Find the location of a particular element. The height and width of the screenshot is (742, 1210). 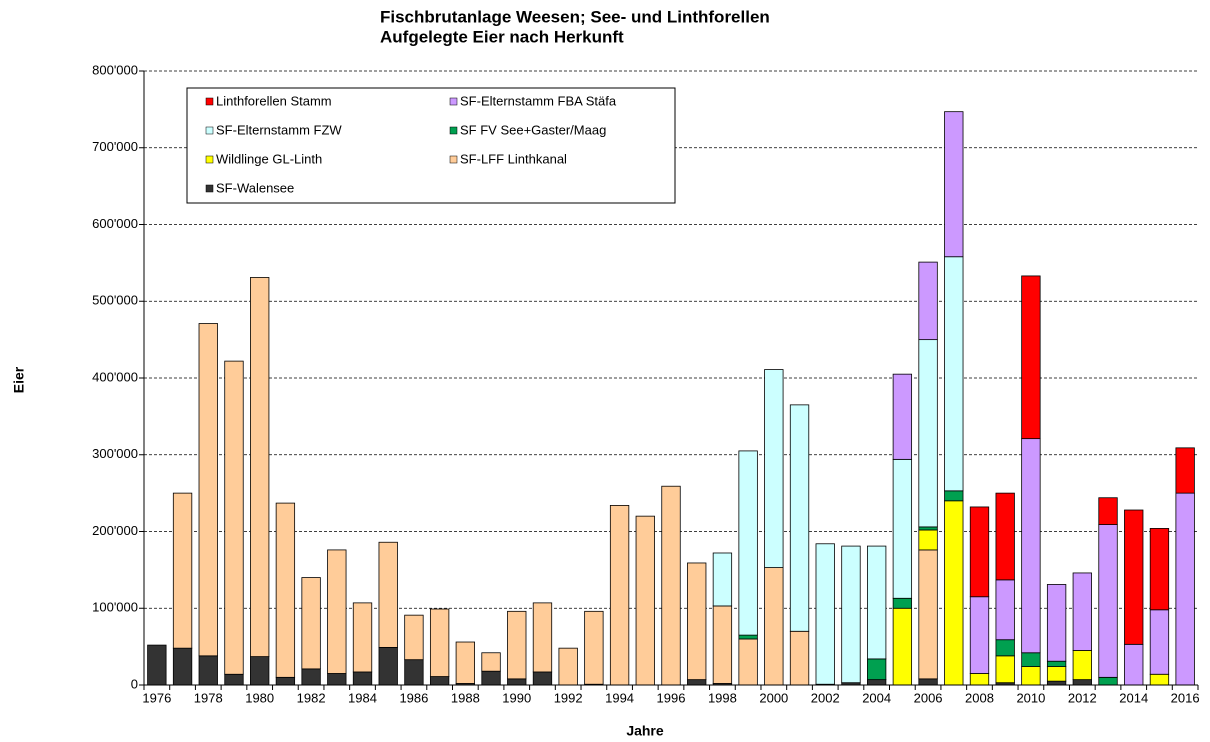

chart-subtitle: Aufgelegte Eier nach Herkunft is located at coordinates (502, 36).